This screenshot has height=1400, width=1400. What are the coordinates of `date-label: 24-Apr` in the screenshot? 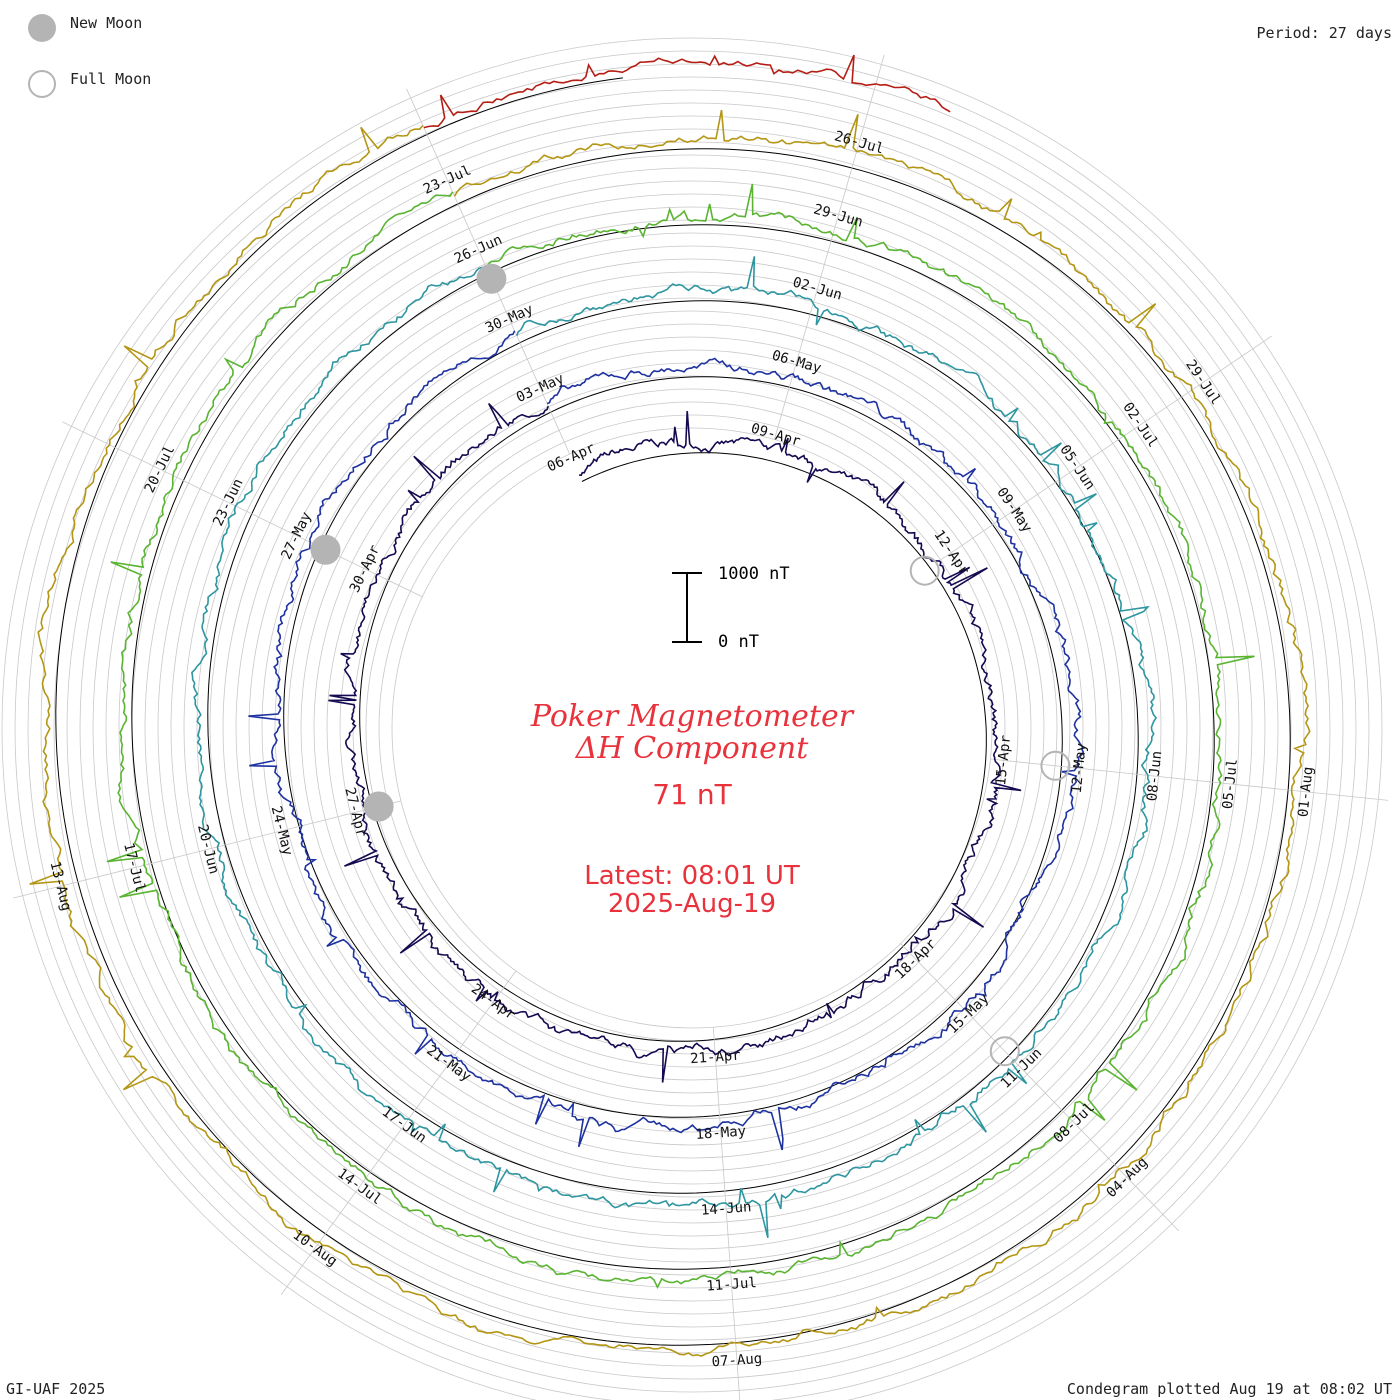 It's located at (493, 1002).